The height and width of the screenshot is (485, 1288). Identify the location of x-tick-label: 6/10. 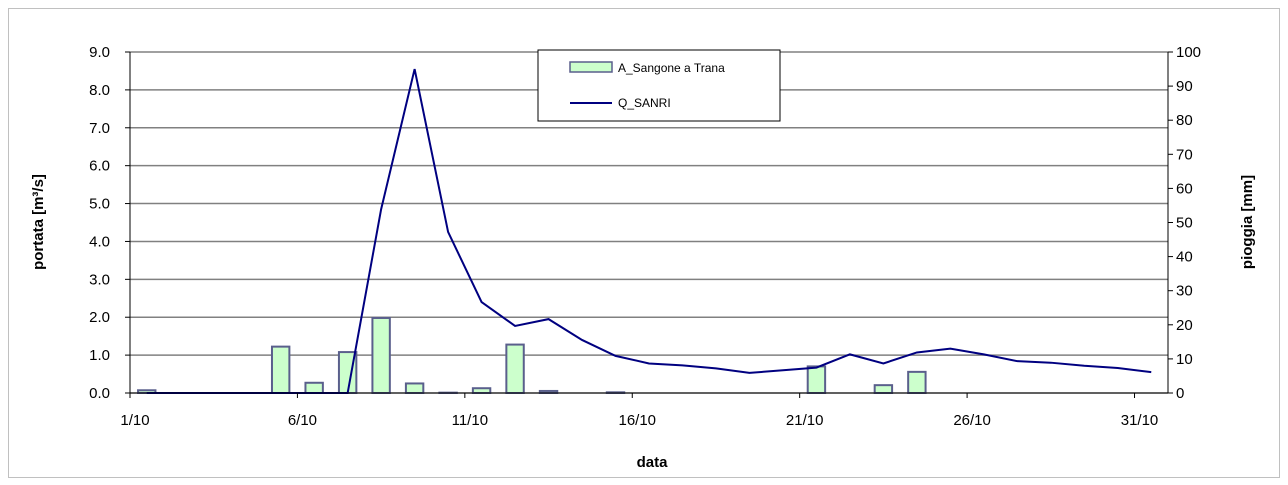
(302, 420).